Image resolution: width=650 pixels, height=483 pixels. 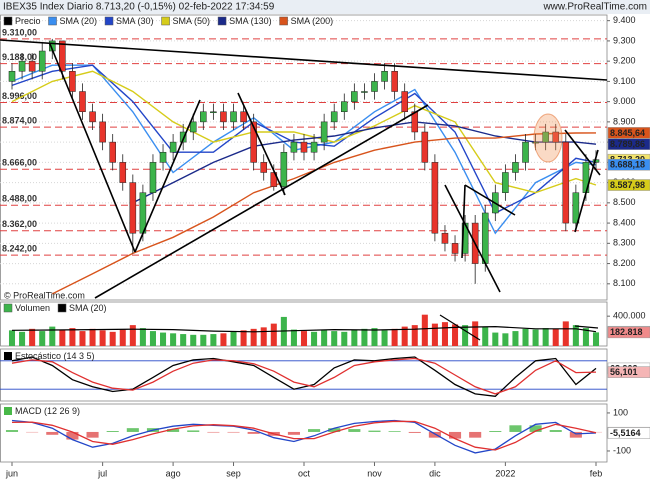 I want to click on level-label: 8.362,00, so click(x=19, y=224).